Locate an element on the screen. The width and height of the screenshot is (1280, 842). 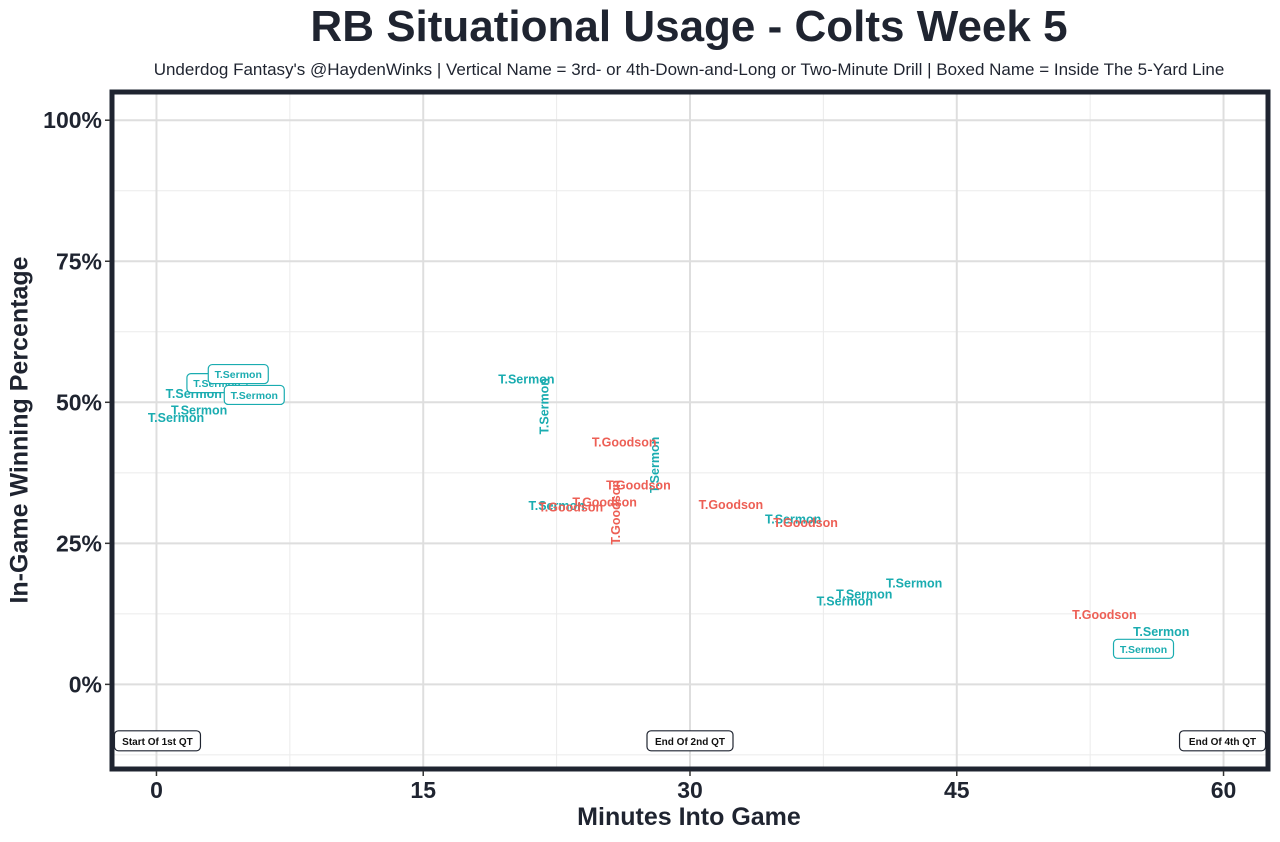
quarter-annotation: Start Of 1st QT is located at coordinates (157, 741).